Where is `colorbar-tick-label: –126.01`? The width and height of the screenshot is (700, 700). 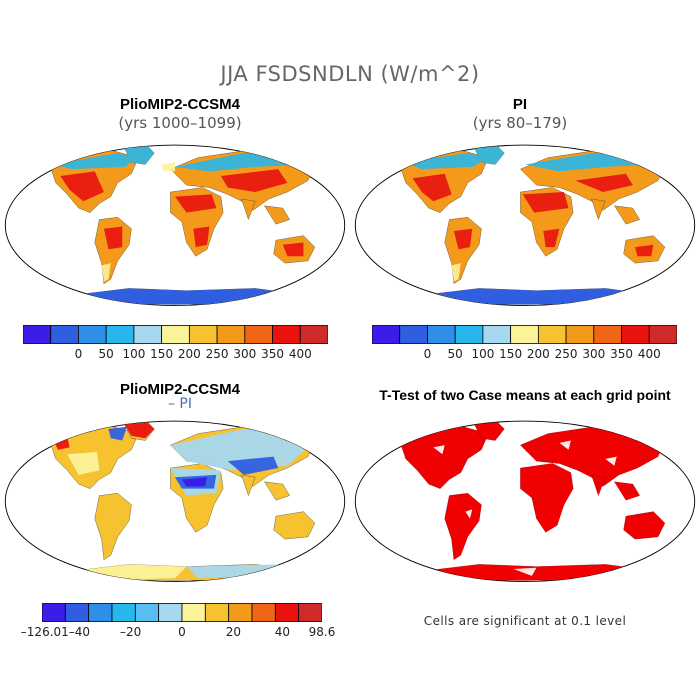
colorbar-tick-label: –126.01 is located at coordinates (44, 632).